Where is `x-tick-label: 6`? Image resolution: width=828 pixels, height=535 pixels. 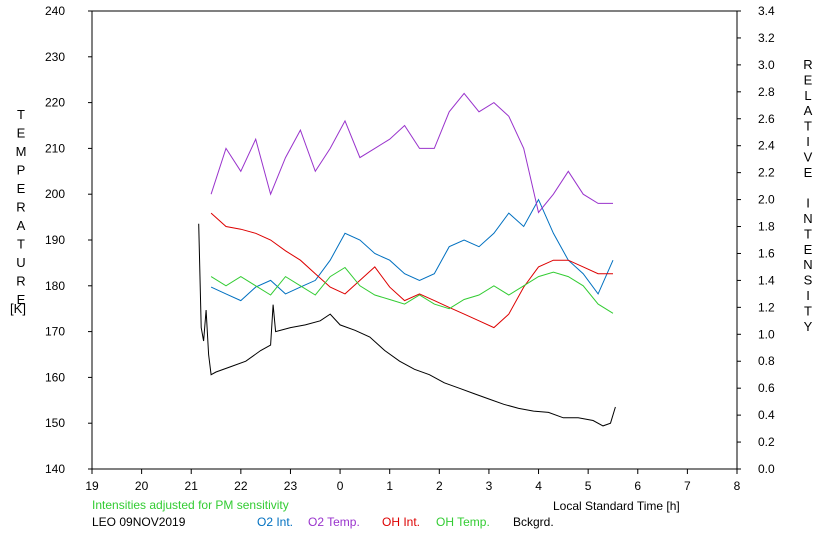
x-tick-label: 6 is located at coordinates (637, 486).